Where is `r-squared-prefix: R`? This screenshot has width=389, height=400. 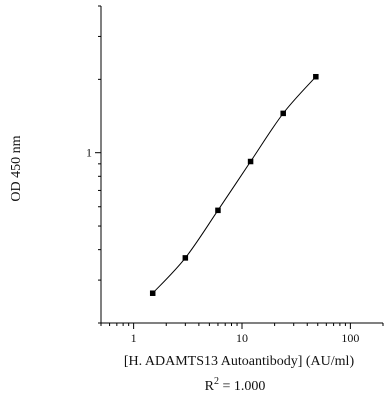
r-squared-prefix: R is located at coordinates (210, 386).